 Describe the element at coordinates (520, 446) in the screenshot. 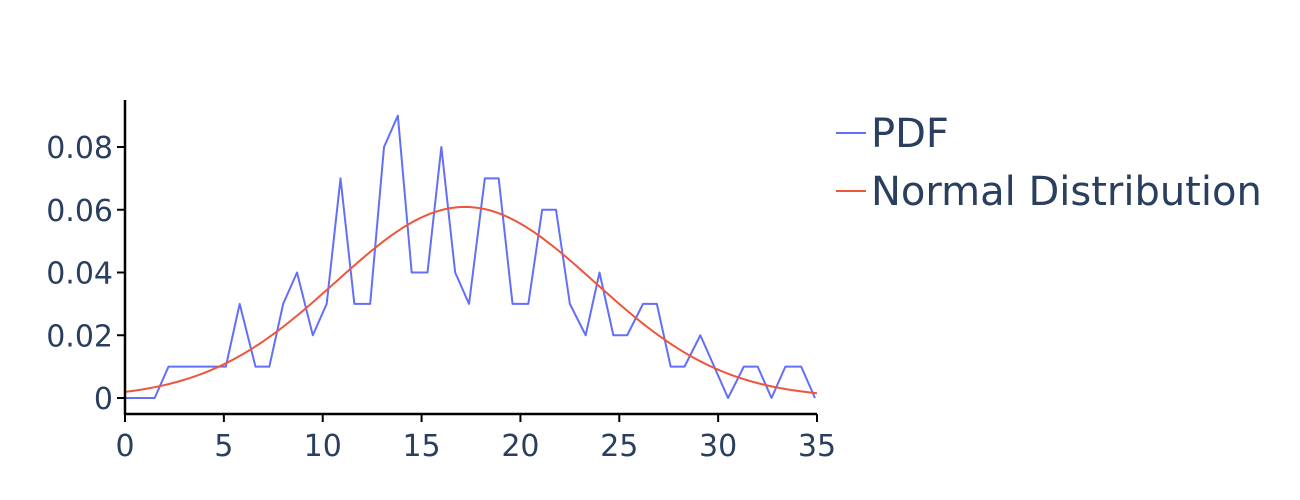

I see `x-tick-label: 20` at that location.